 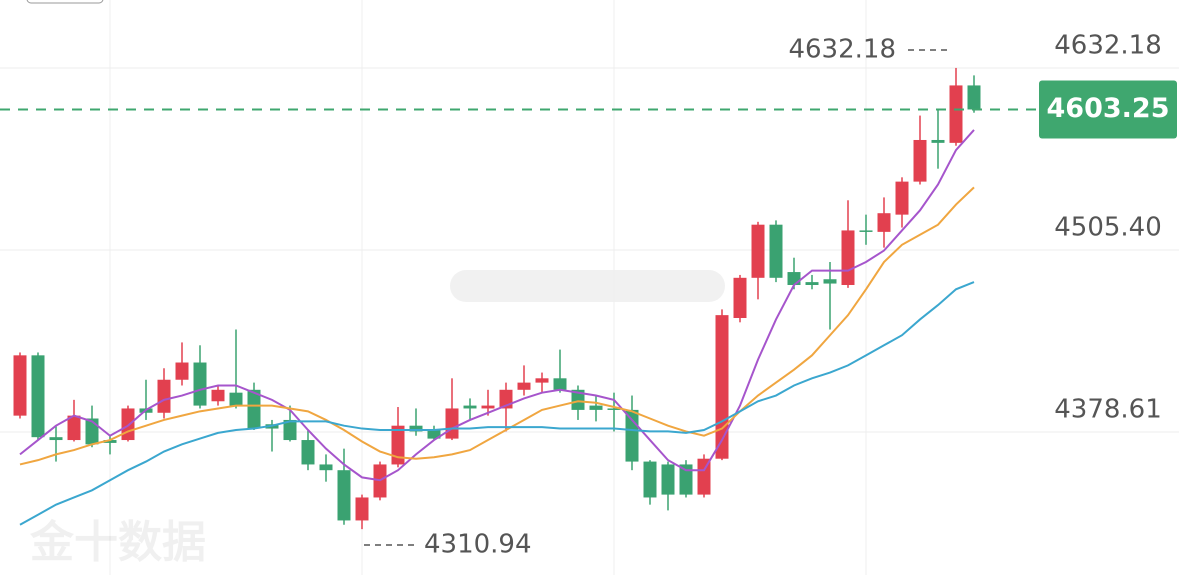 I want to click on y-tick-label: 4378.61, so click(x=1108, y=409).